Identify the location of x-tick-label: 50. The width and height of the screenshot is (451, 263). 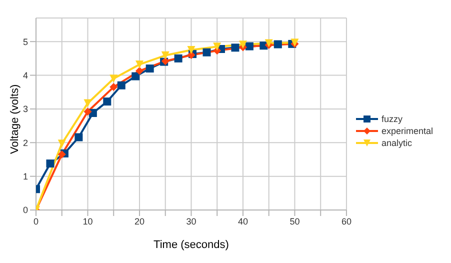
(295, 221).